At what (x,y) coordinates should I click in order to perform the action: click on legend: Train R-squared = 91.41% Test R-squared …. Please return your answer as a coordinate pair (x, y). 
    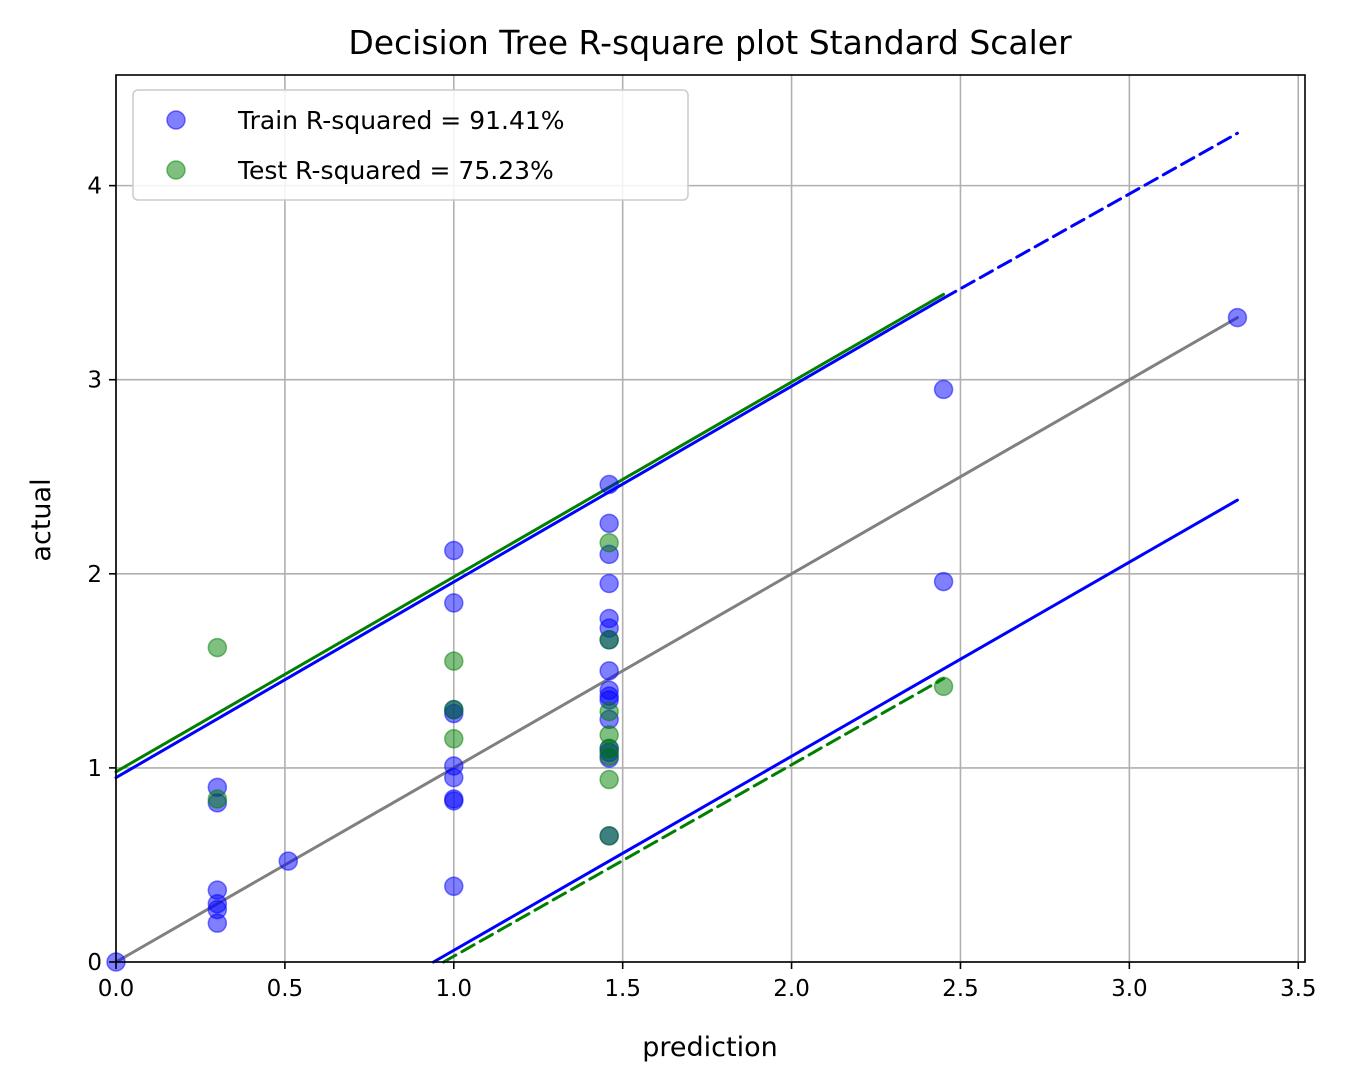
    Looking at the image, I should click on (410, 145).